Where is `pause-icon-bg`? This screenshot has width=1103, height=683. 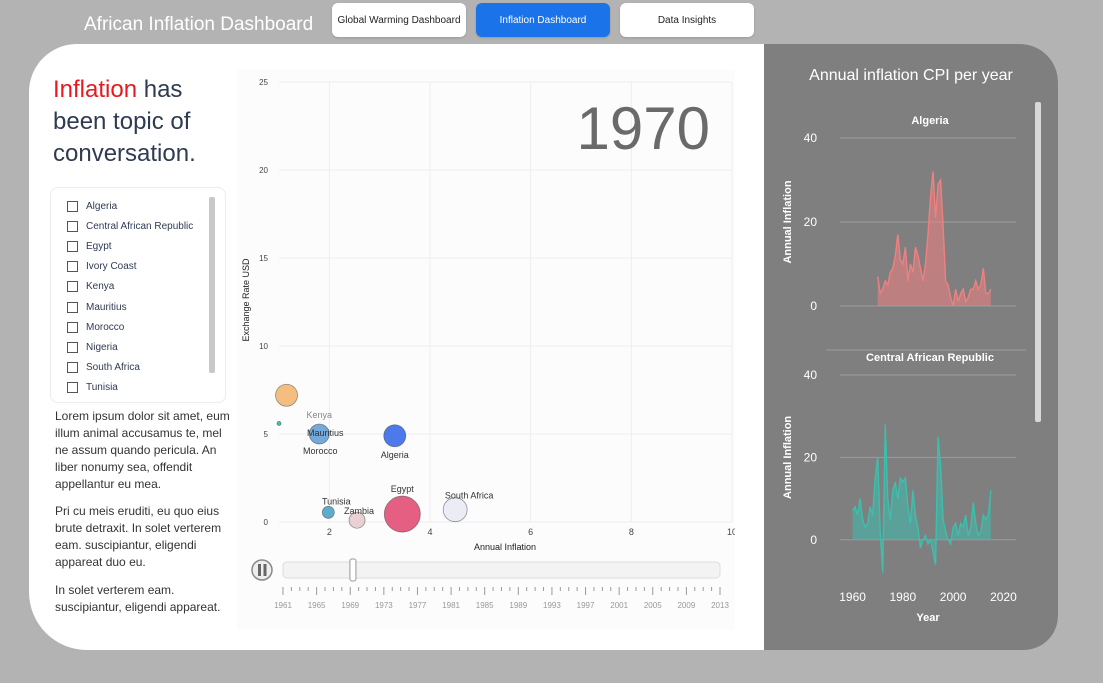
pause-icon-bg is located at coordinates (262, 570).